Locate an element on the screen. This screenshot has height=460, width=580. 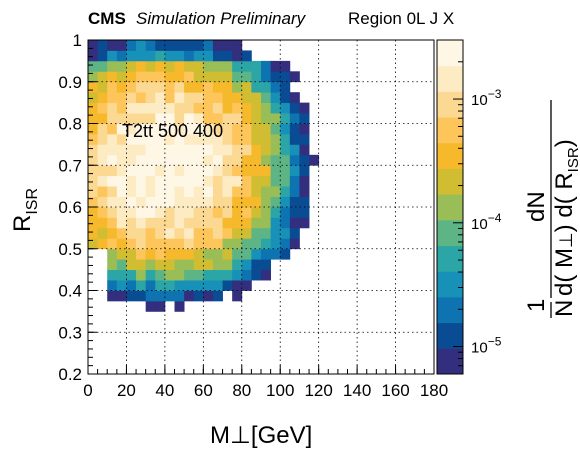
x-tick-label: 140 is located at coordinates (357, 390).